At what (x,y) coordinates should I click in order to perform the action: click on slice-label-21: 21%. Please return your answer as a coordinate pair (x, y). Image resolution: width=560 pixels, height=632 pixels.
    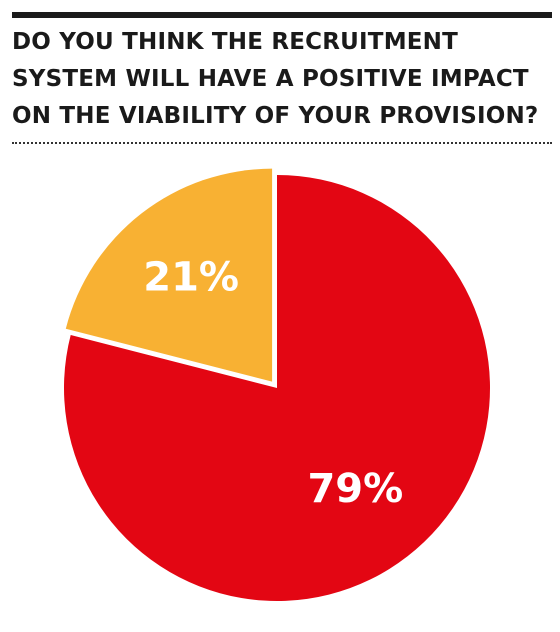
    Looking at the image, I should click on (191, 277).